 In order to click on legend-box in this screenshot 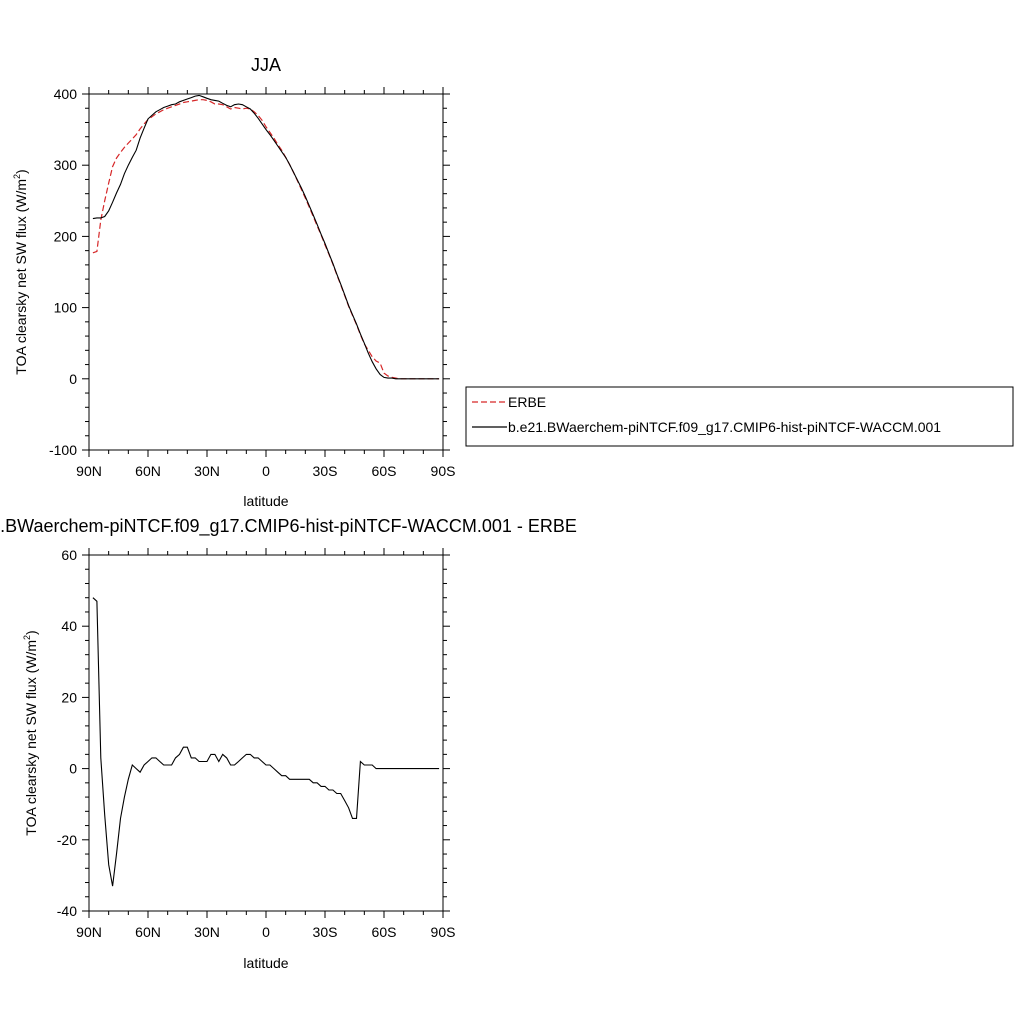, I will do `click(739, 416)`.